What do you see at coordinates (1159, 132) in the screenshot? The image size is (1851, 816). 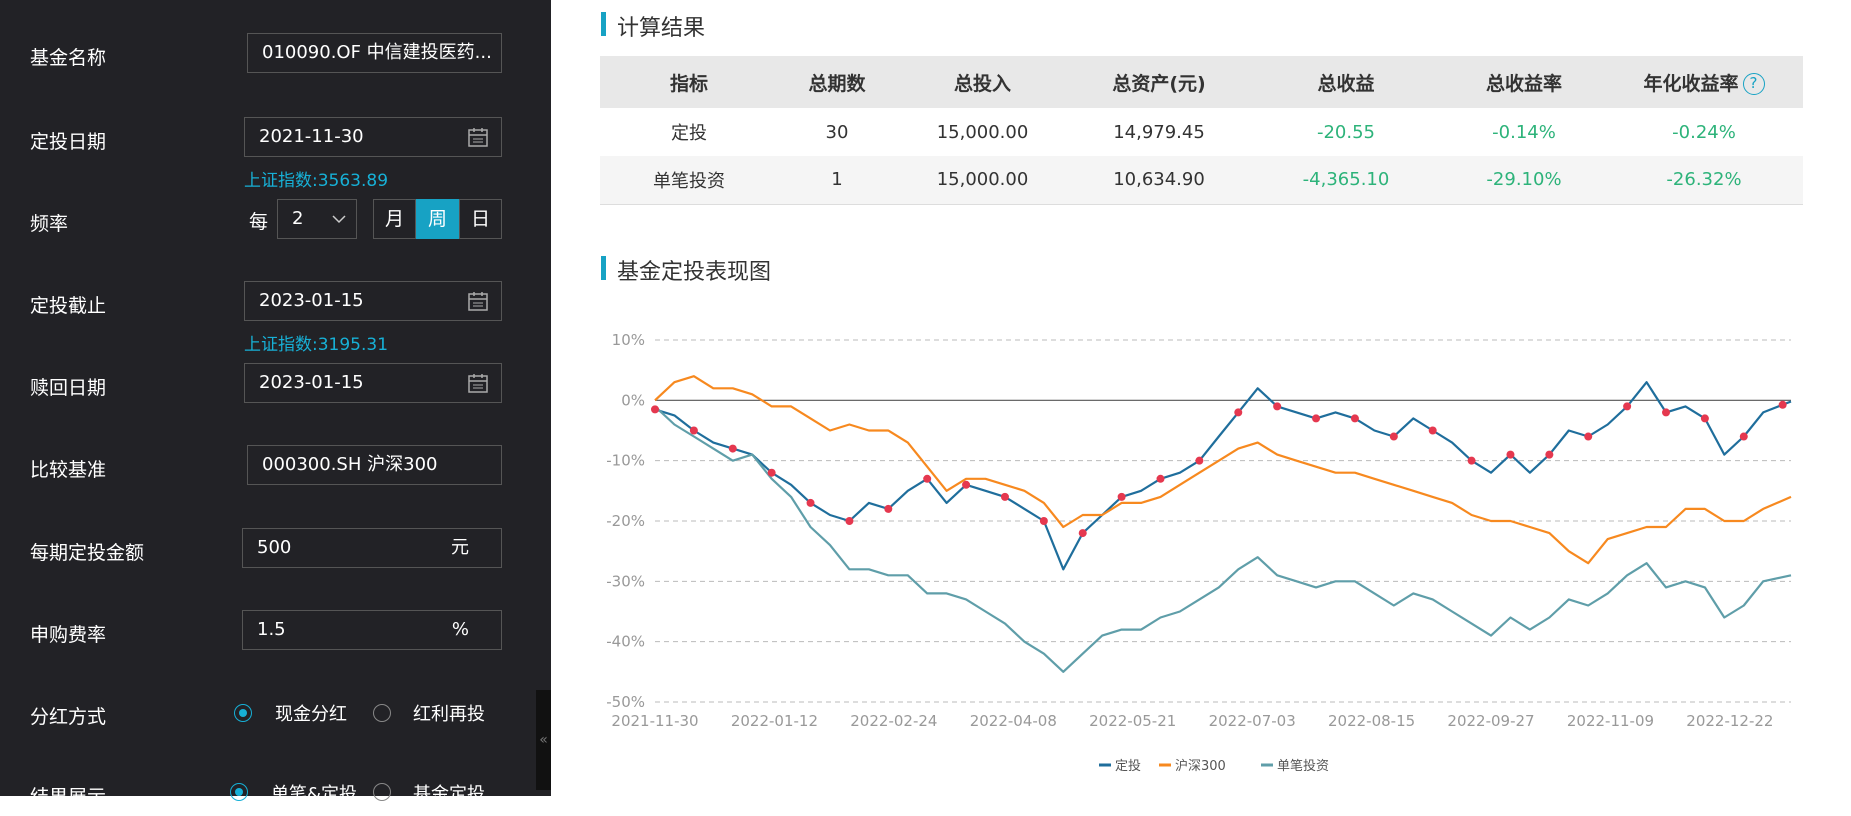 I see `table-cell: 14,979.45` at bounding box center [1159, 132].